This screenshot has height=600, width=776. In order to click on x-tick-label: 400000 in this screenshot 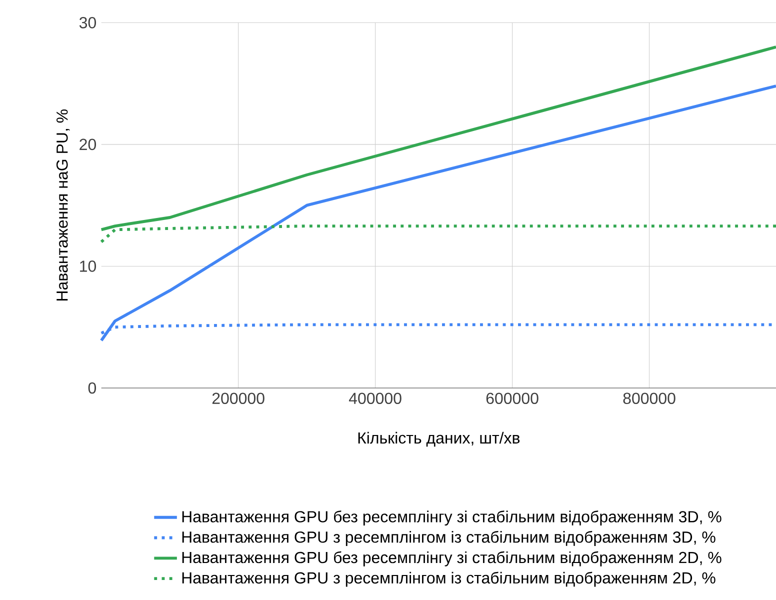, I will do `click(375, 398)`.